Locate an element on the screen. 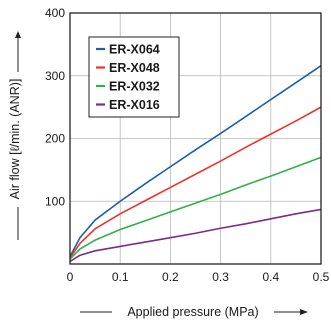 The height and width of the screenshot is (327, 331). y-tick-label: 300 is located at coordinates (55, 76).